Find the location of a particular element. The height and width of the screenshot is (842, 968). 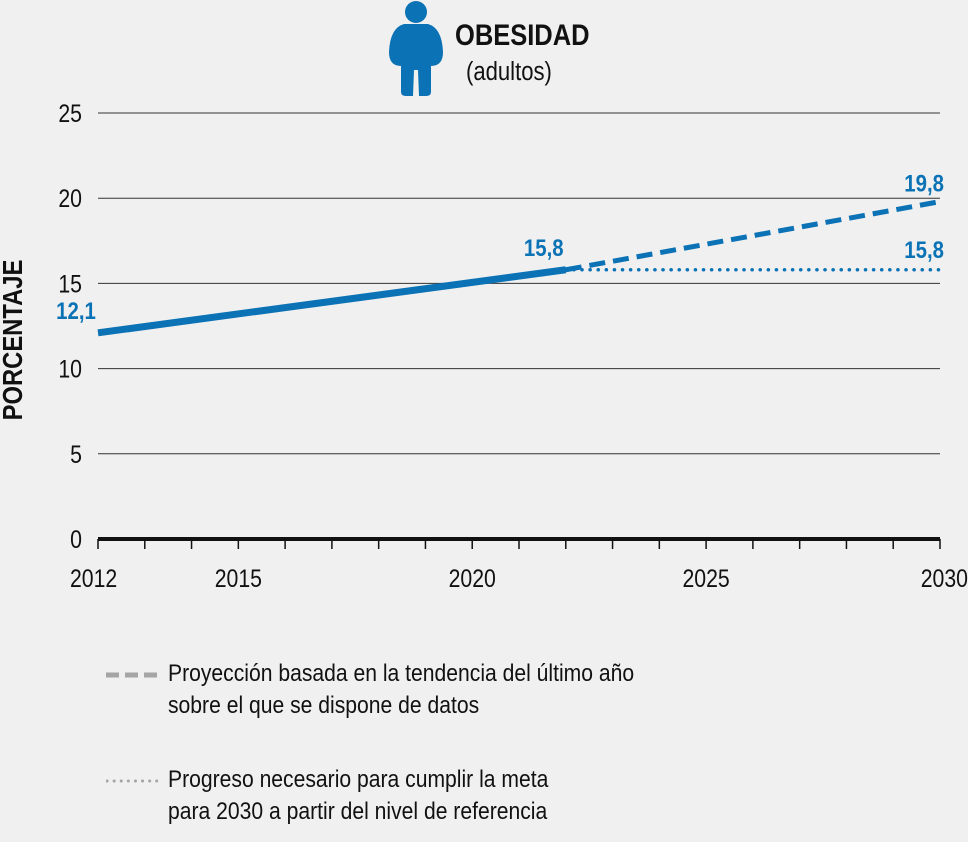

data-label: 12,1 is located at coordinates (76, 310).